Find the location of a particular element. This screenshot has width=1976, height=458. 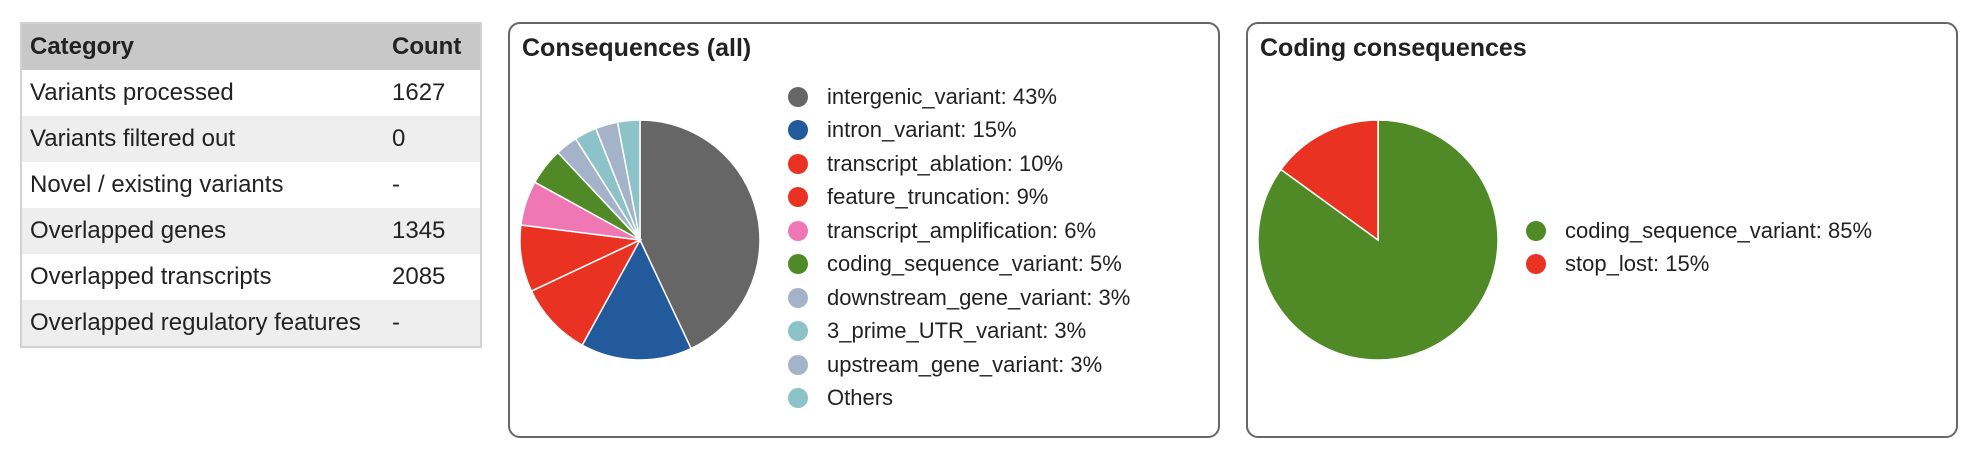

row-value: 2085 is located at coordinates (419, 276).